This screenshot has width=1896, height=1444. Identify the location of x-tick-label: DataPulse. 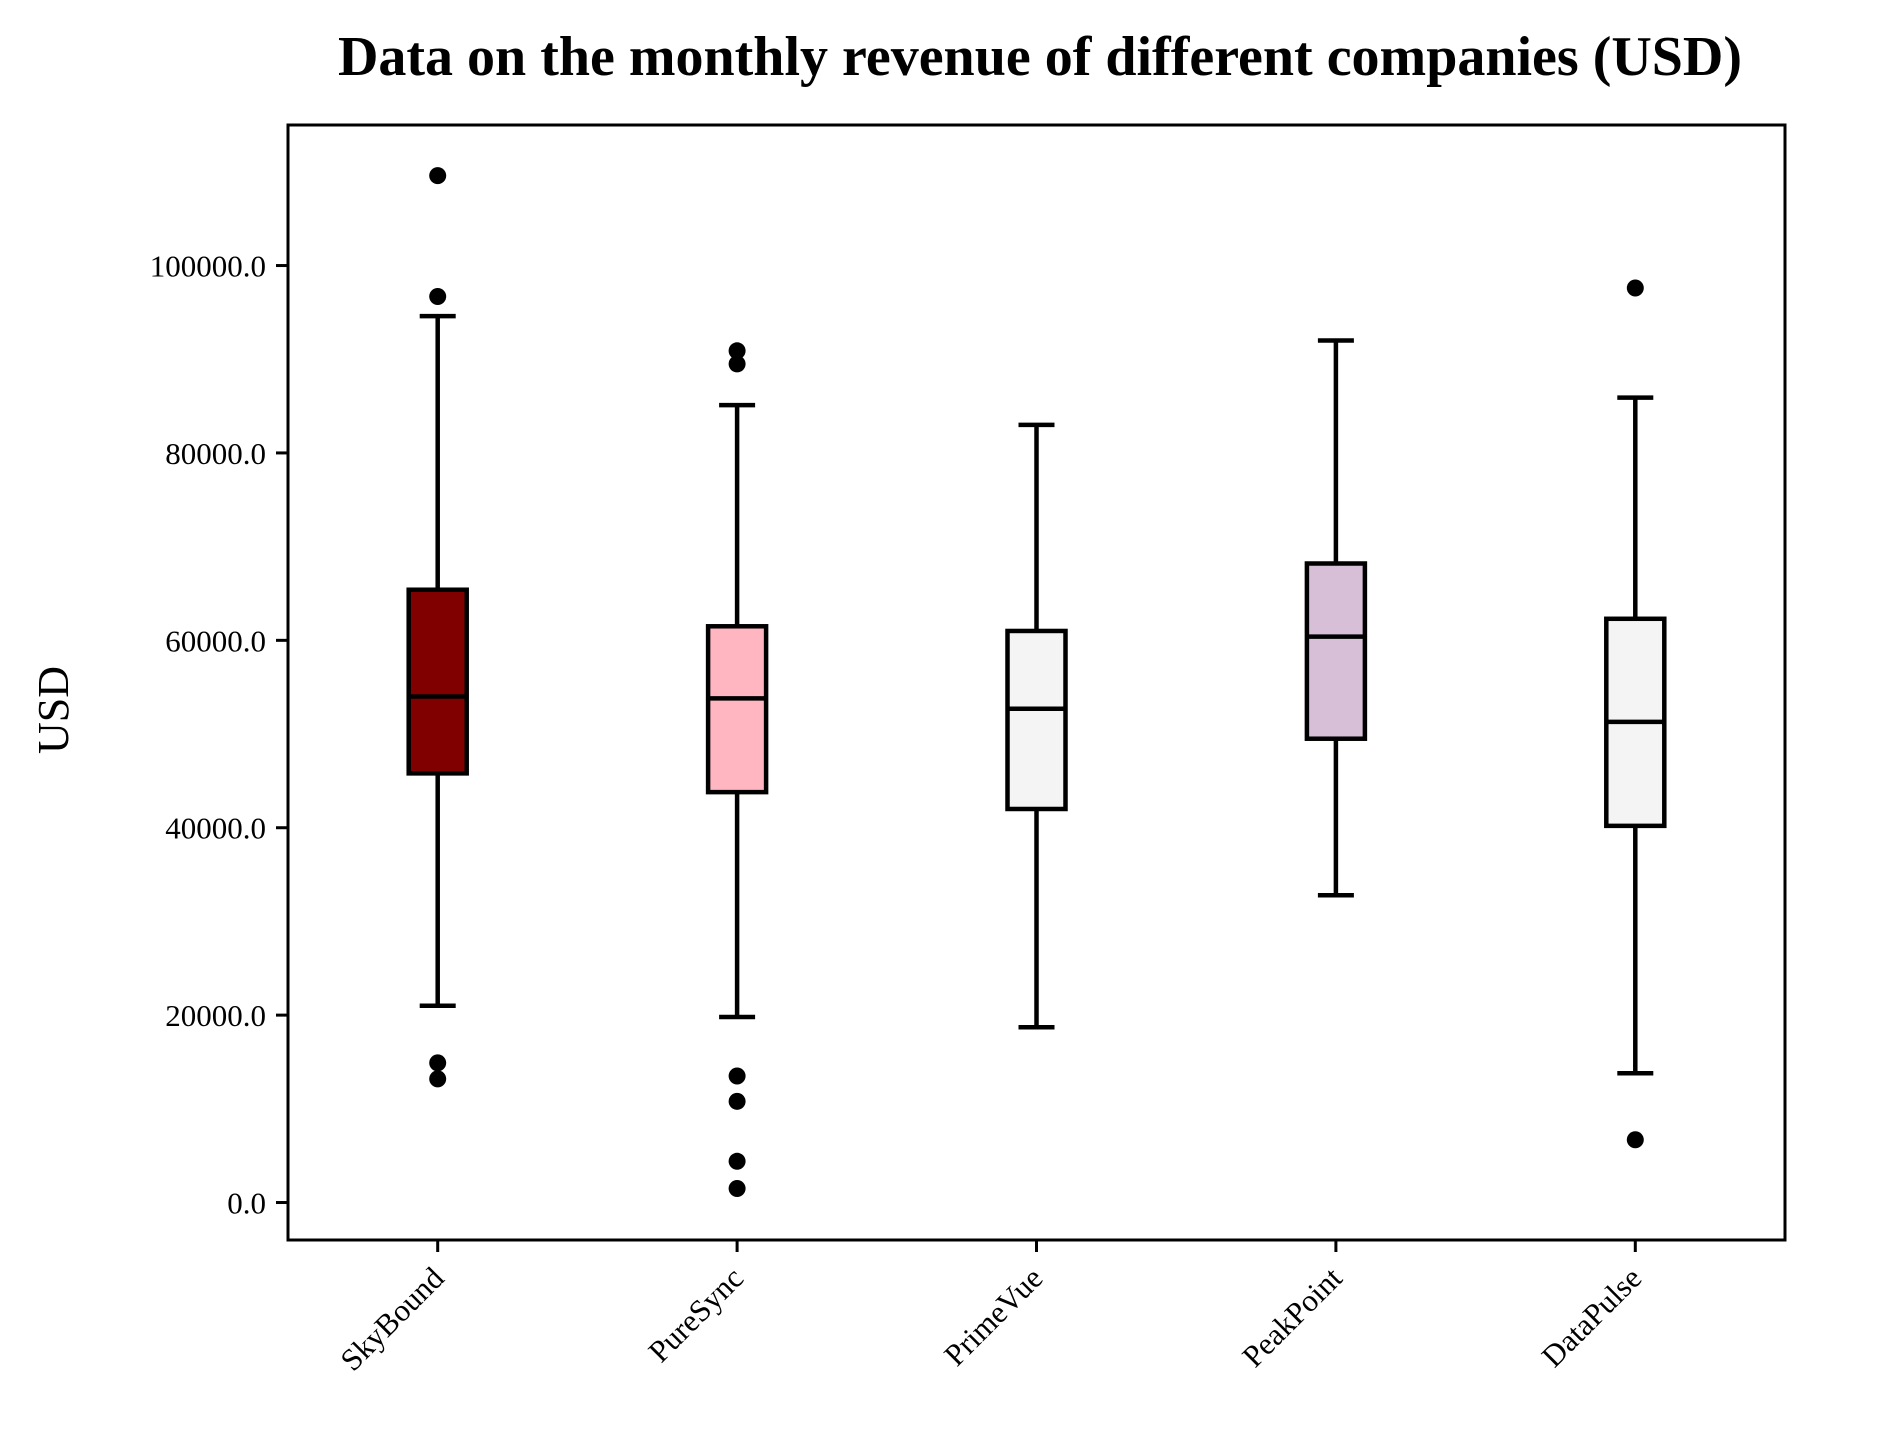
(1592, 1317).